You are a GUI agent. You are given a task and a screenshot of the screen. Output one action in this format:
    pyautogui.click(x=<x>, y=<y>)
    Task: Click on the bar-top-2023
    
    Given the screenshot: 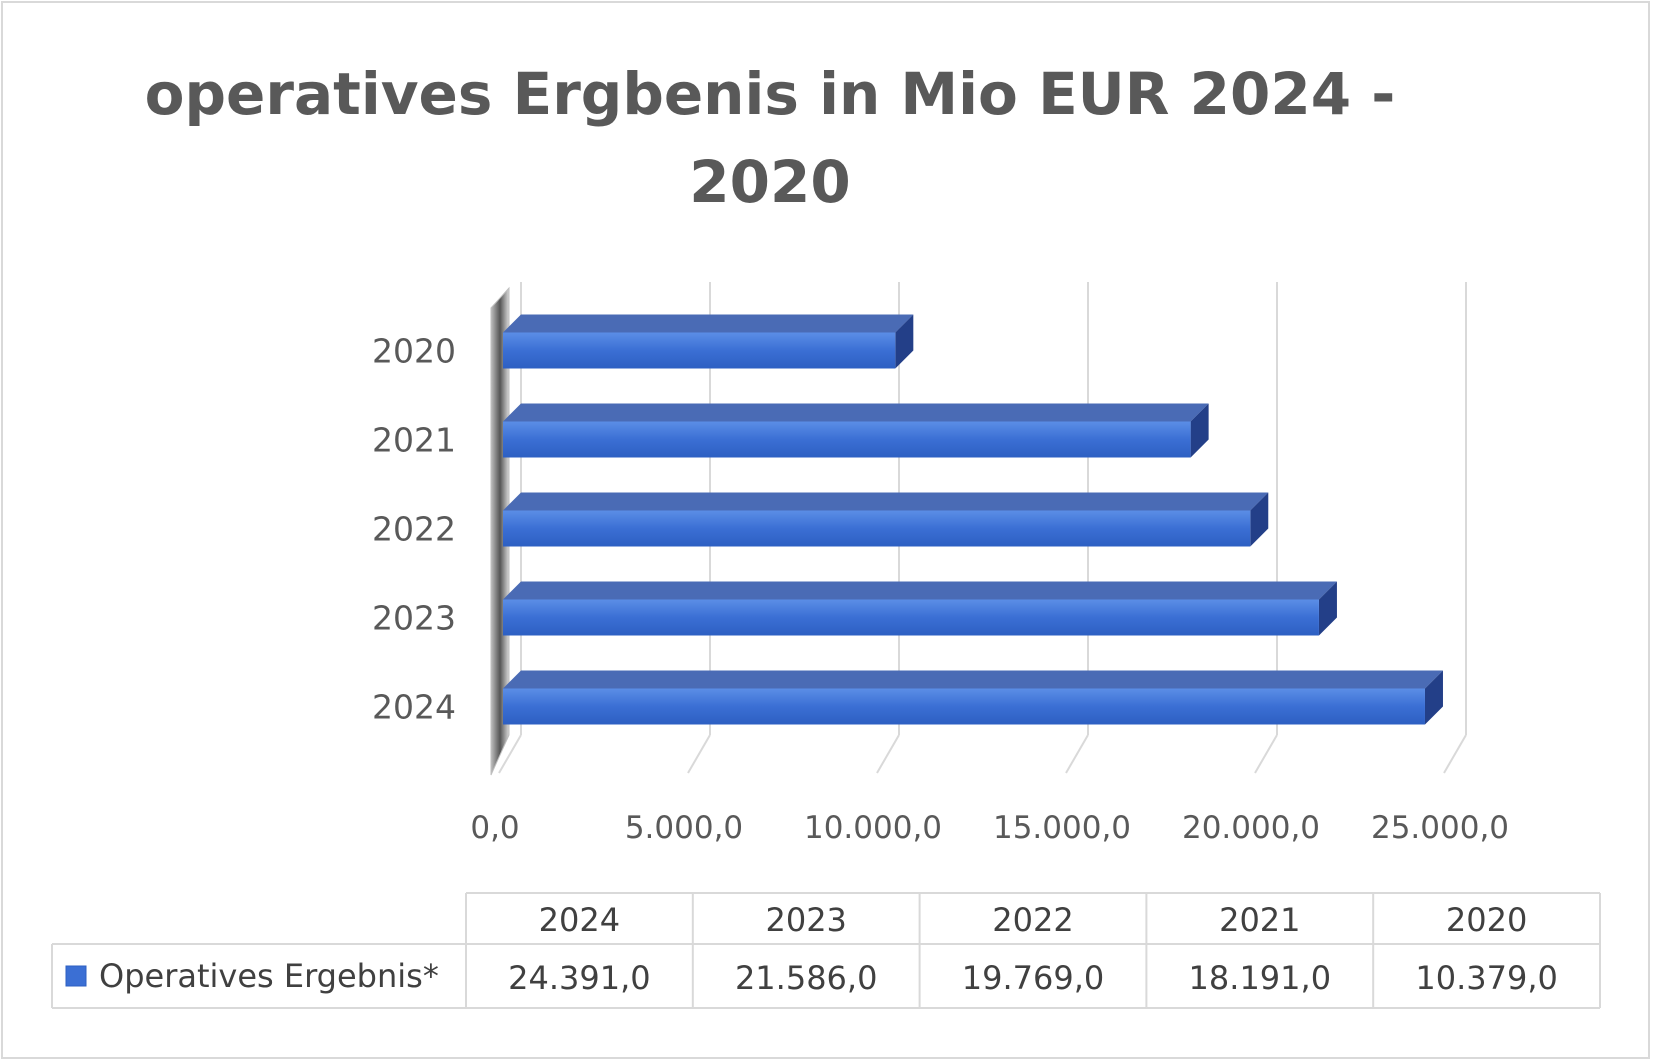 What is the action you would take?
    pyautogui.click(x=920, y=590)
    